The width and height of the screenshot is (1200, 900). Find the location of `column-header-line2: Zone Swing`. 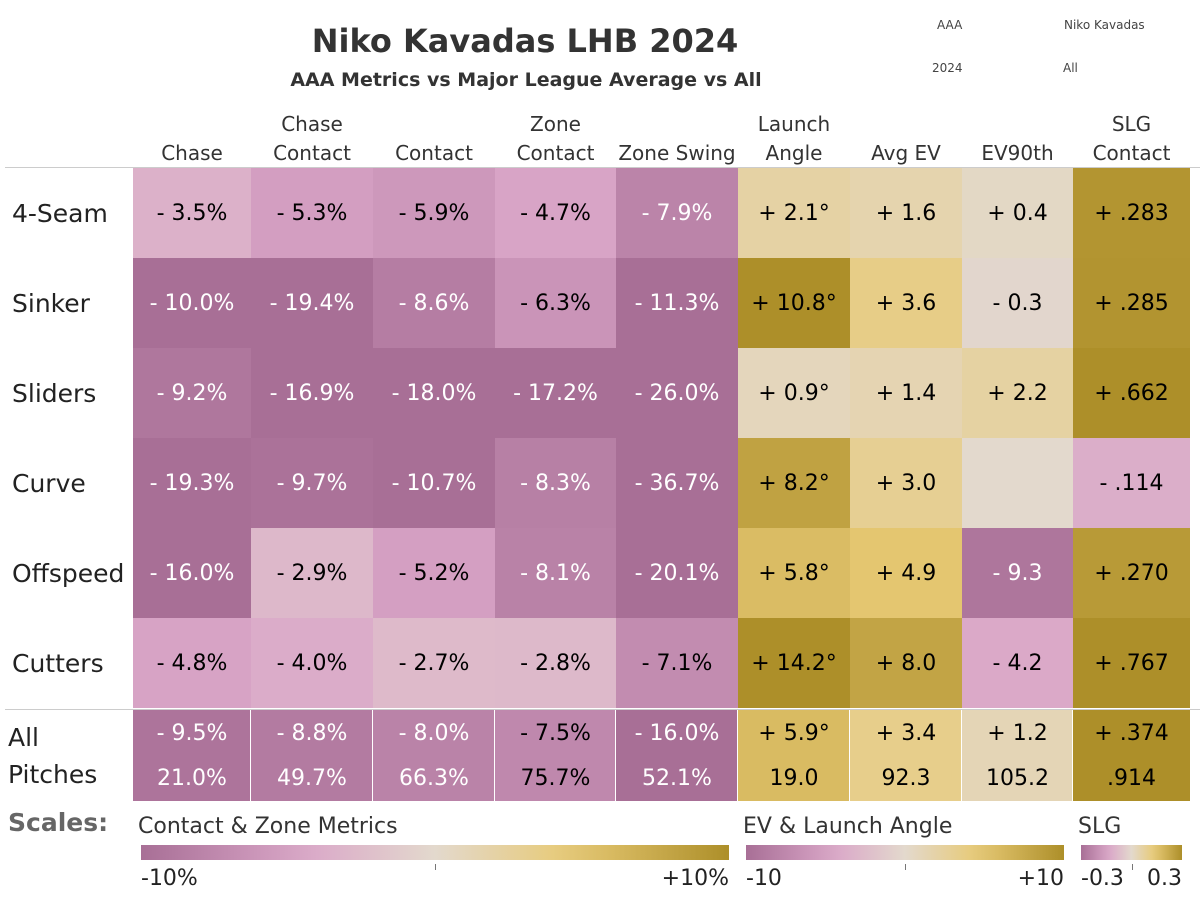

column-header-line2: Zone Swing is located at coordinates (677, 153).